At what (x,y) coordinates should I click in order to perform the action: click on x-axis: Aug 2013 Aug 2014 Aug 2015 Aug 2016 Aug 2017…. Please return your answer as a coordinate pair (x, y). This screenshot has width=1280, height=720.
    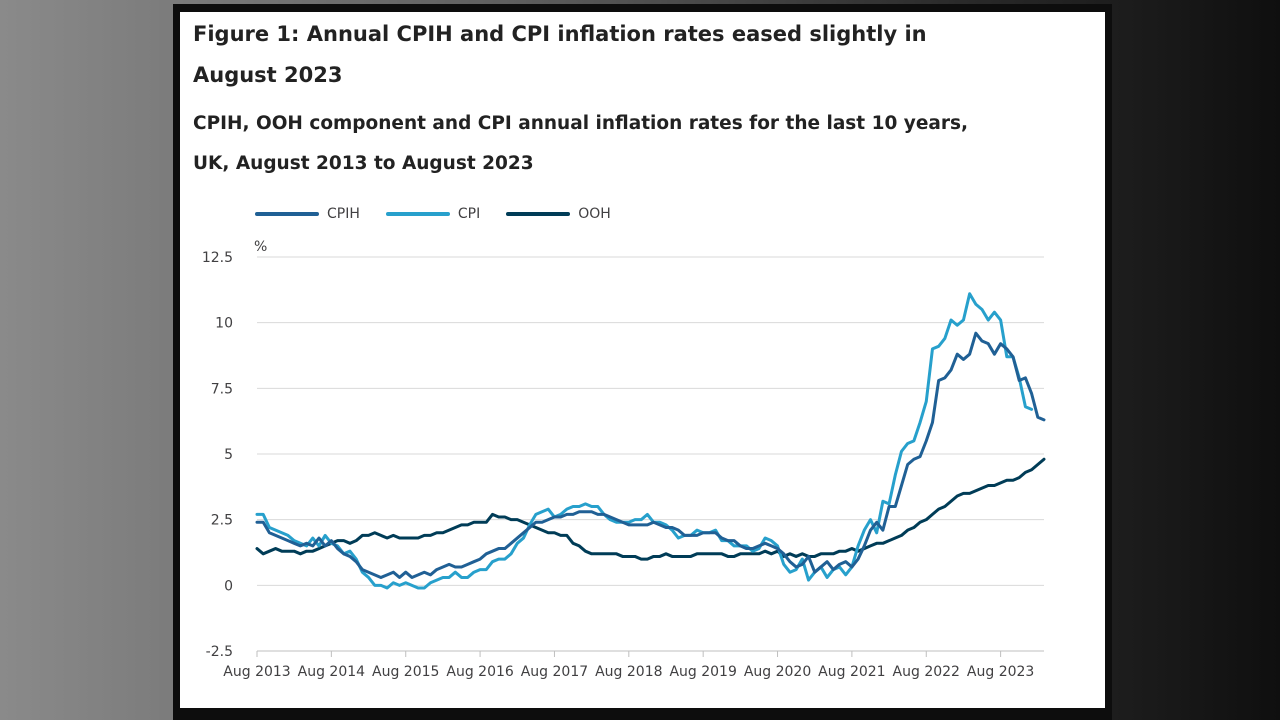
    Looking at the image, I should click on (633, 665).